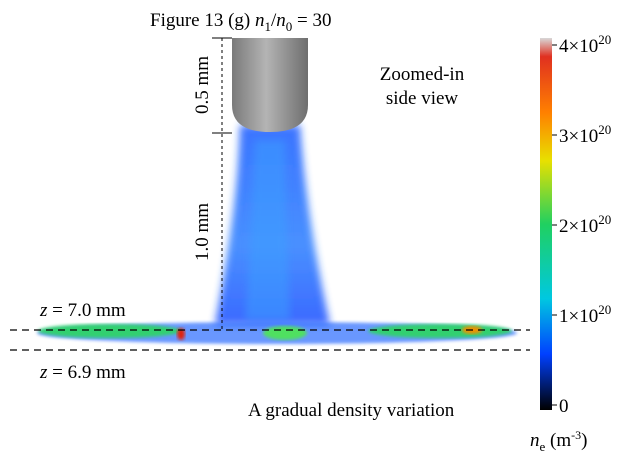 This screenshot has height=459, width=629. What do you see at coordinates (578, 46) in the screenshot?
I see `tick-mantissa: 4×10` at bounding box center [578, 46].